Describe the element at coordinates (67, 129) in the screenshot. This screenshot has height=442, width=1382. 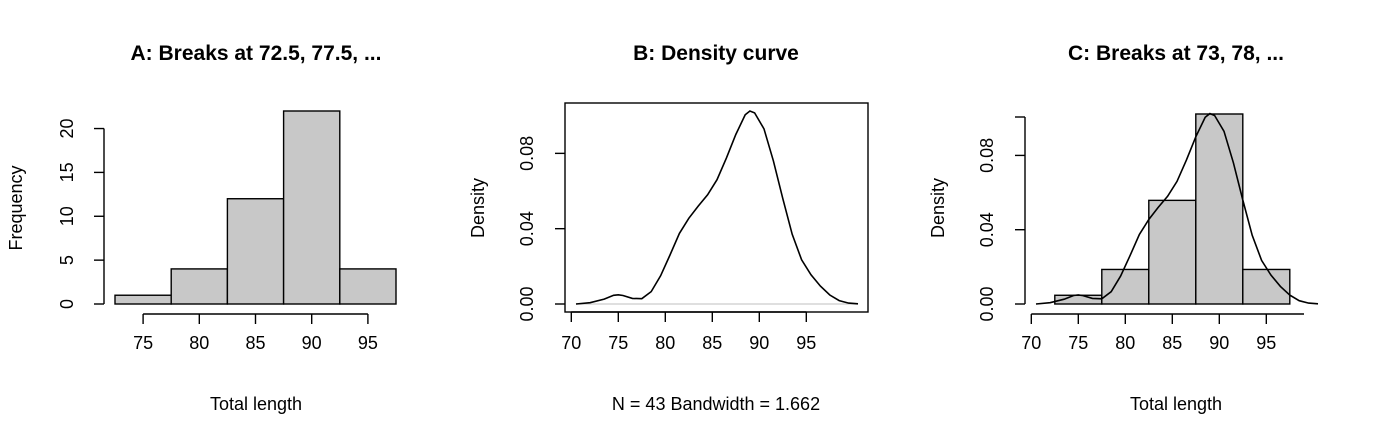
I see `y-tick-label: 20` at that location.